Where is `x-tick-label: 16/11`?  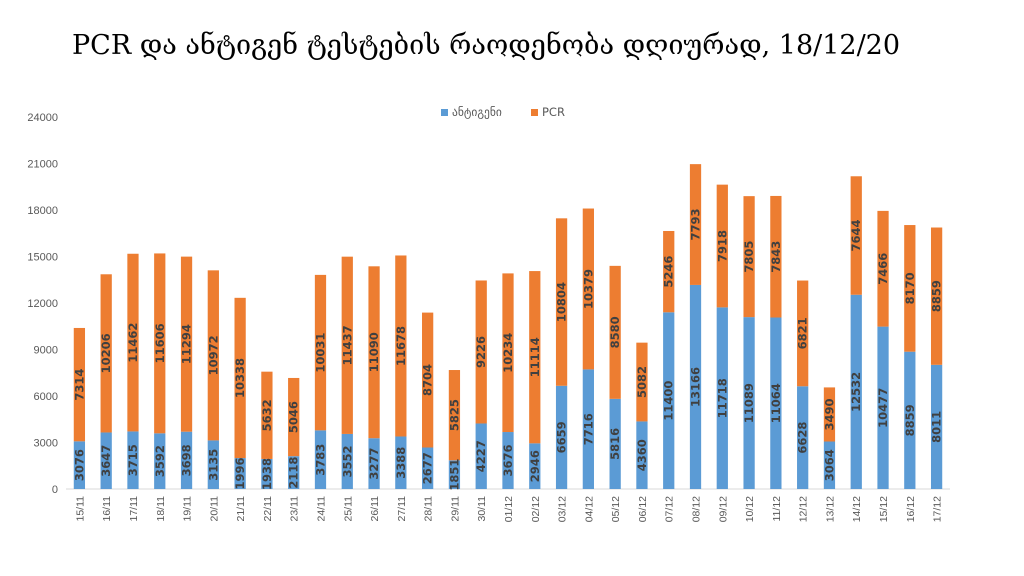 x-tick-label: 16/11 is located at coordinates (107, 509).